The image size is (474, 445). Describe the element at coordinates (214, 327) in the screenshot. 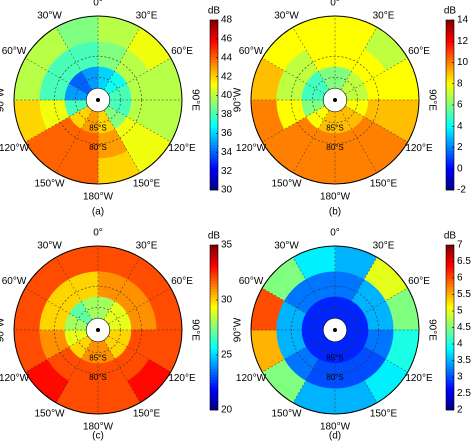

I see `colorbar-frame` at that location.